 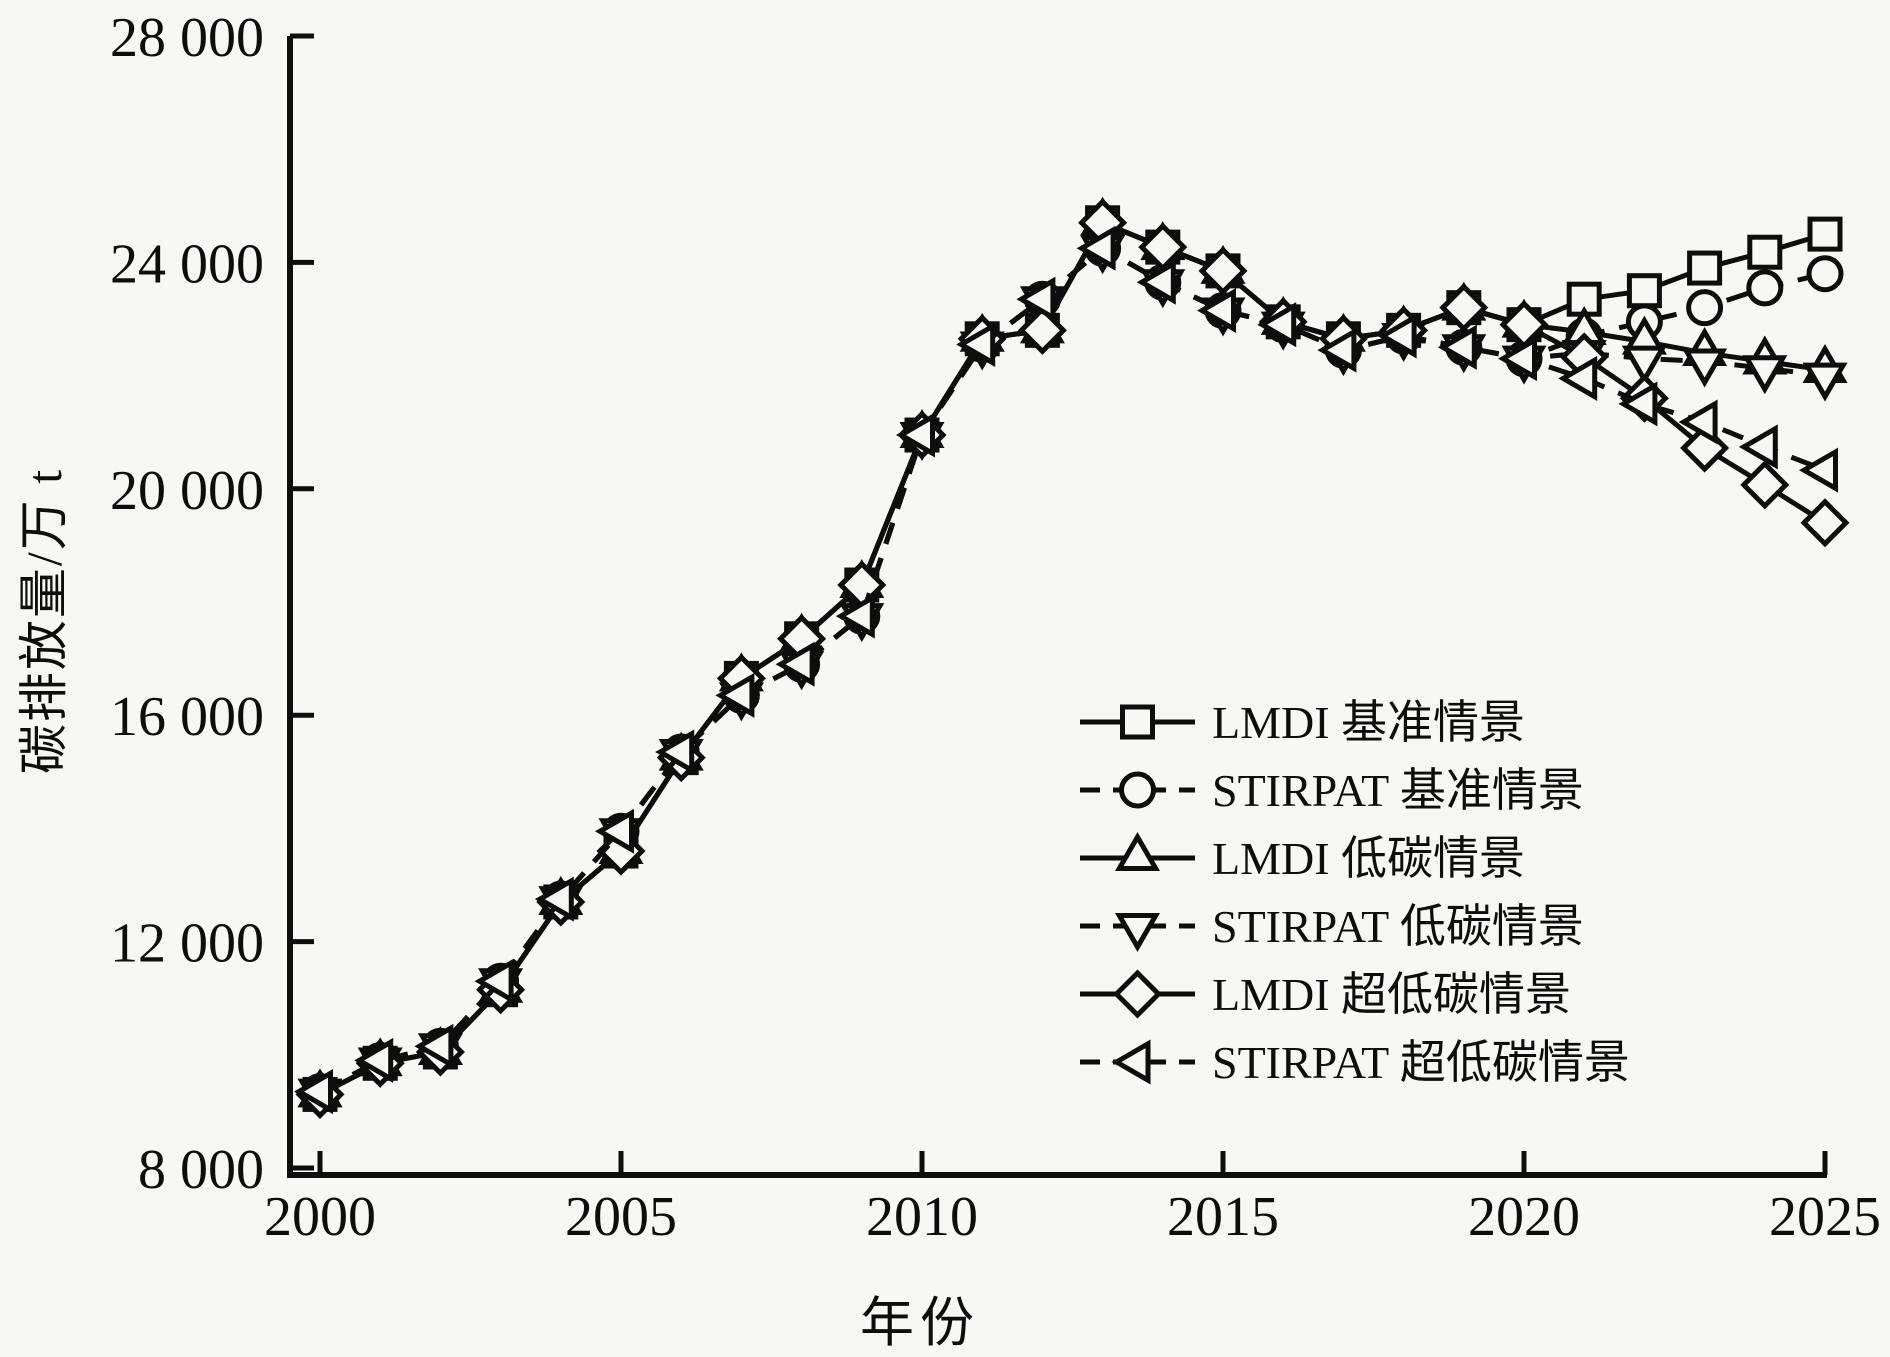 I want to click on legend-item-stirpat-ultralow: STIRPAT 超低碳情景, so click(x=1355, y=1062).